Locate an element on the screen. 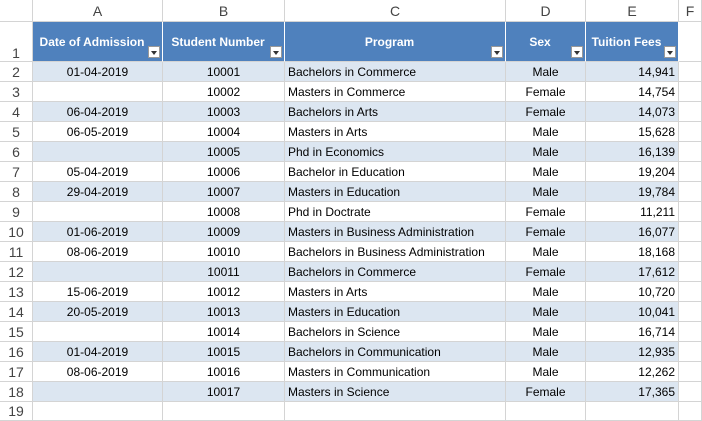  row-header: 11 is located at coordinates (16, 252).